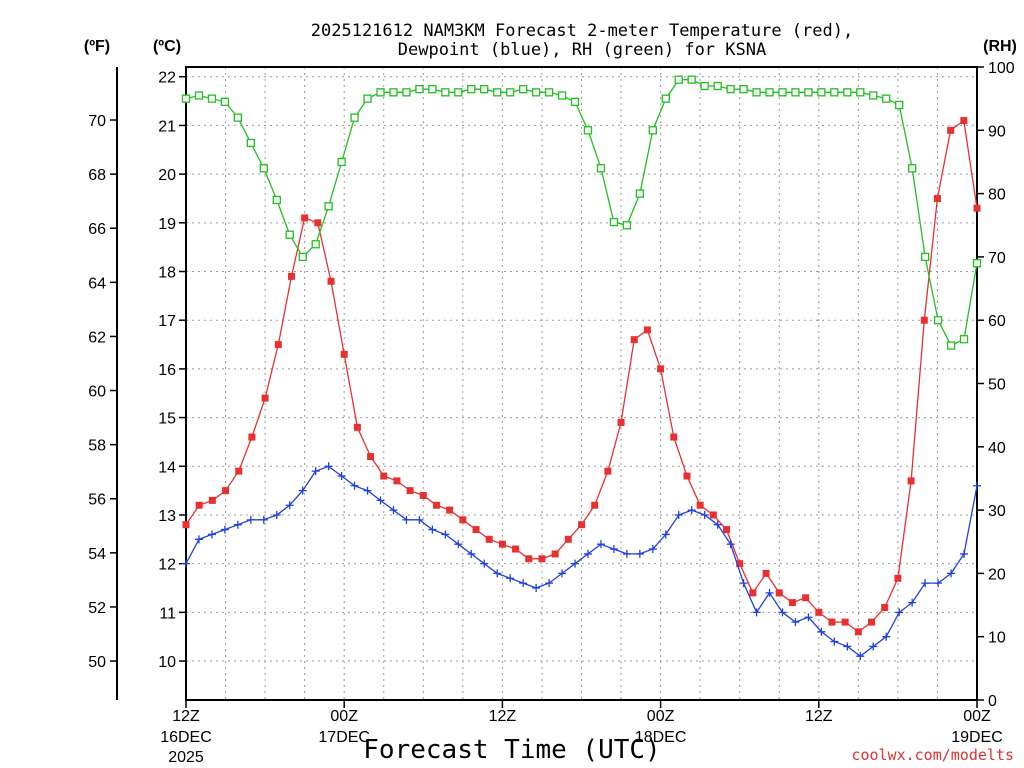 The image size is (1024, 768). Describe the element at coordinates (582, 50) in the screenshot. I see `chart-title-line2: Dewpoint (blue), RH (green) for KSNA` at that location.